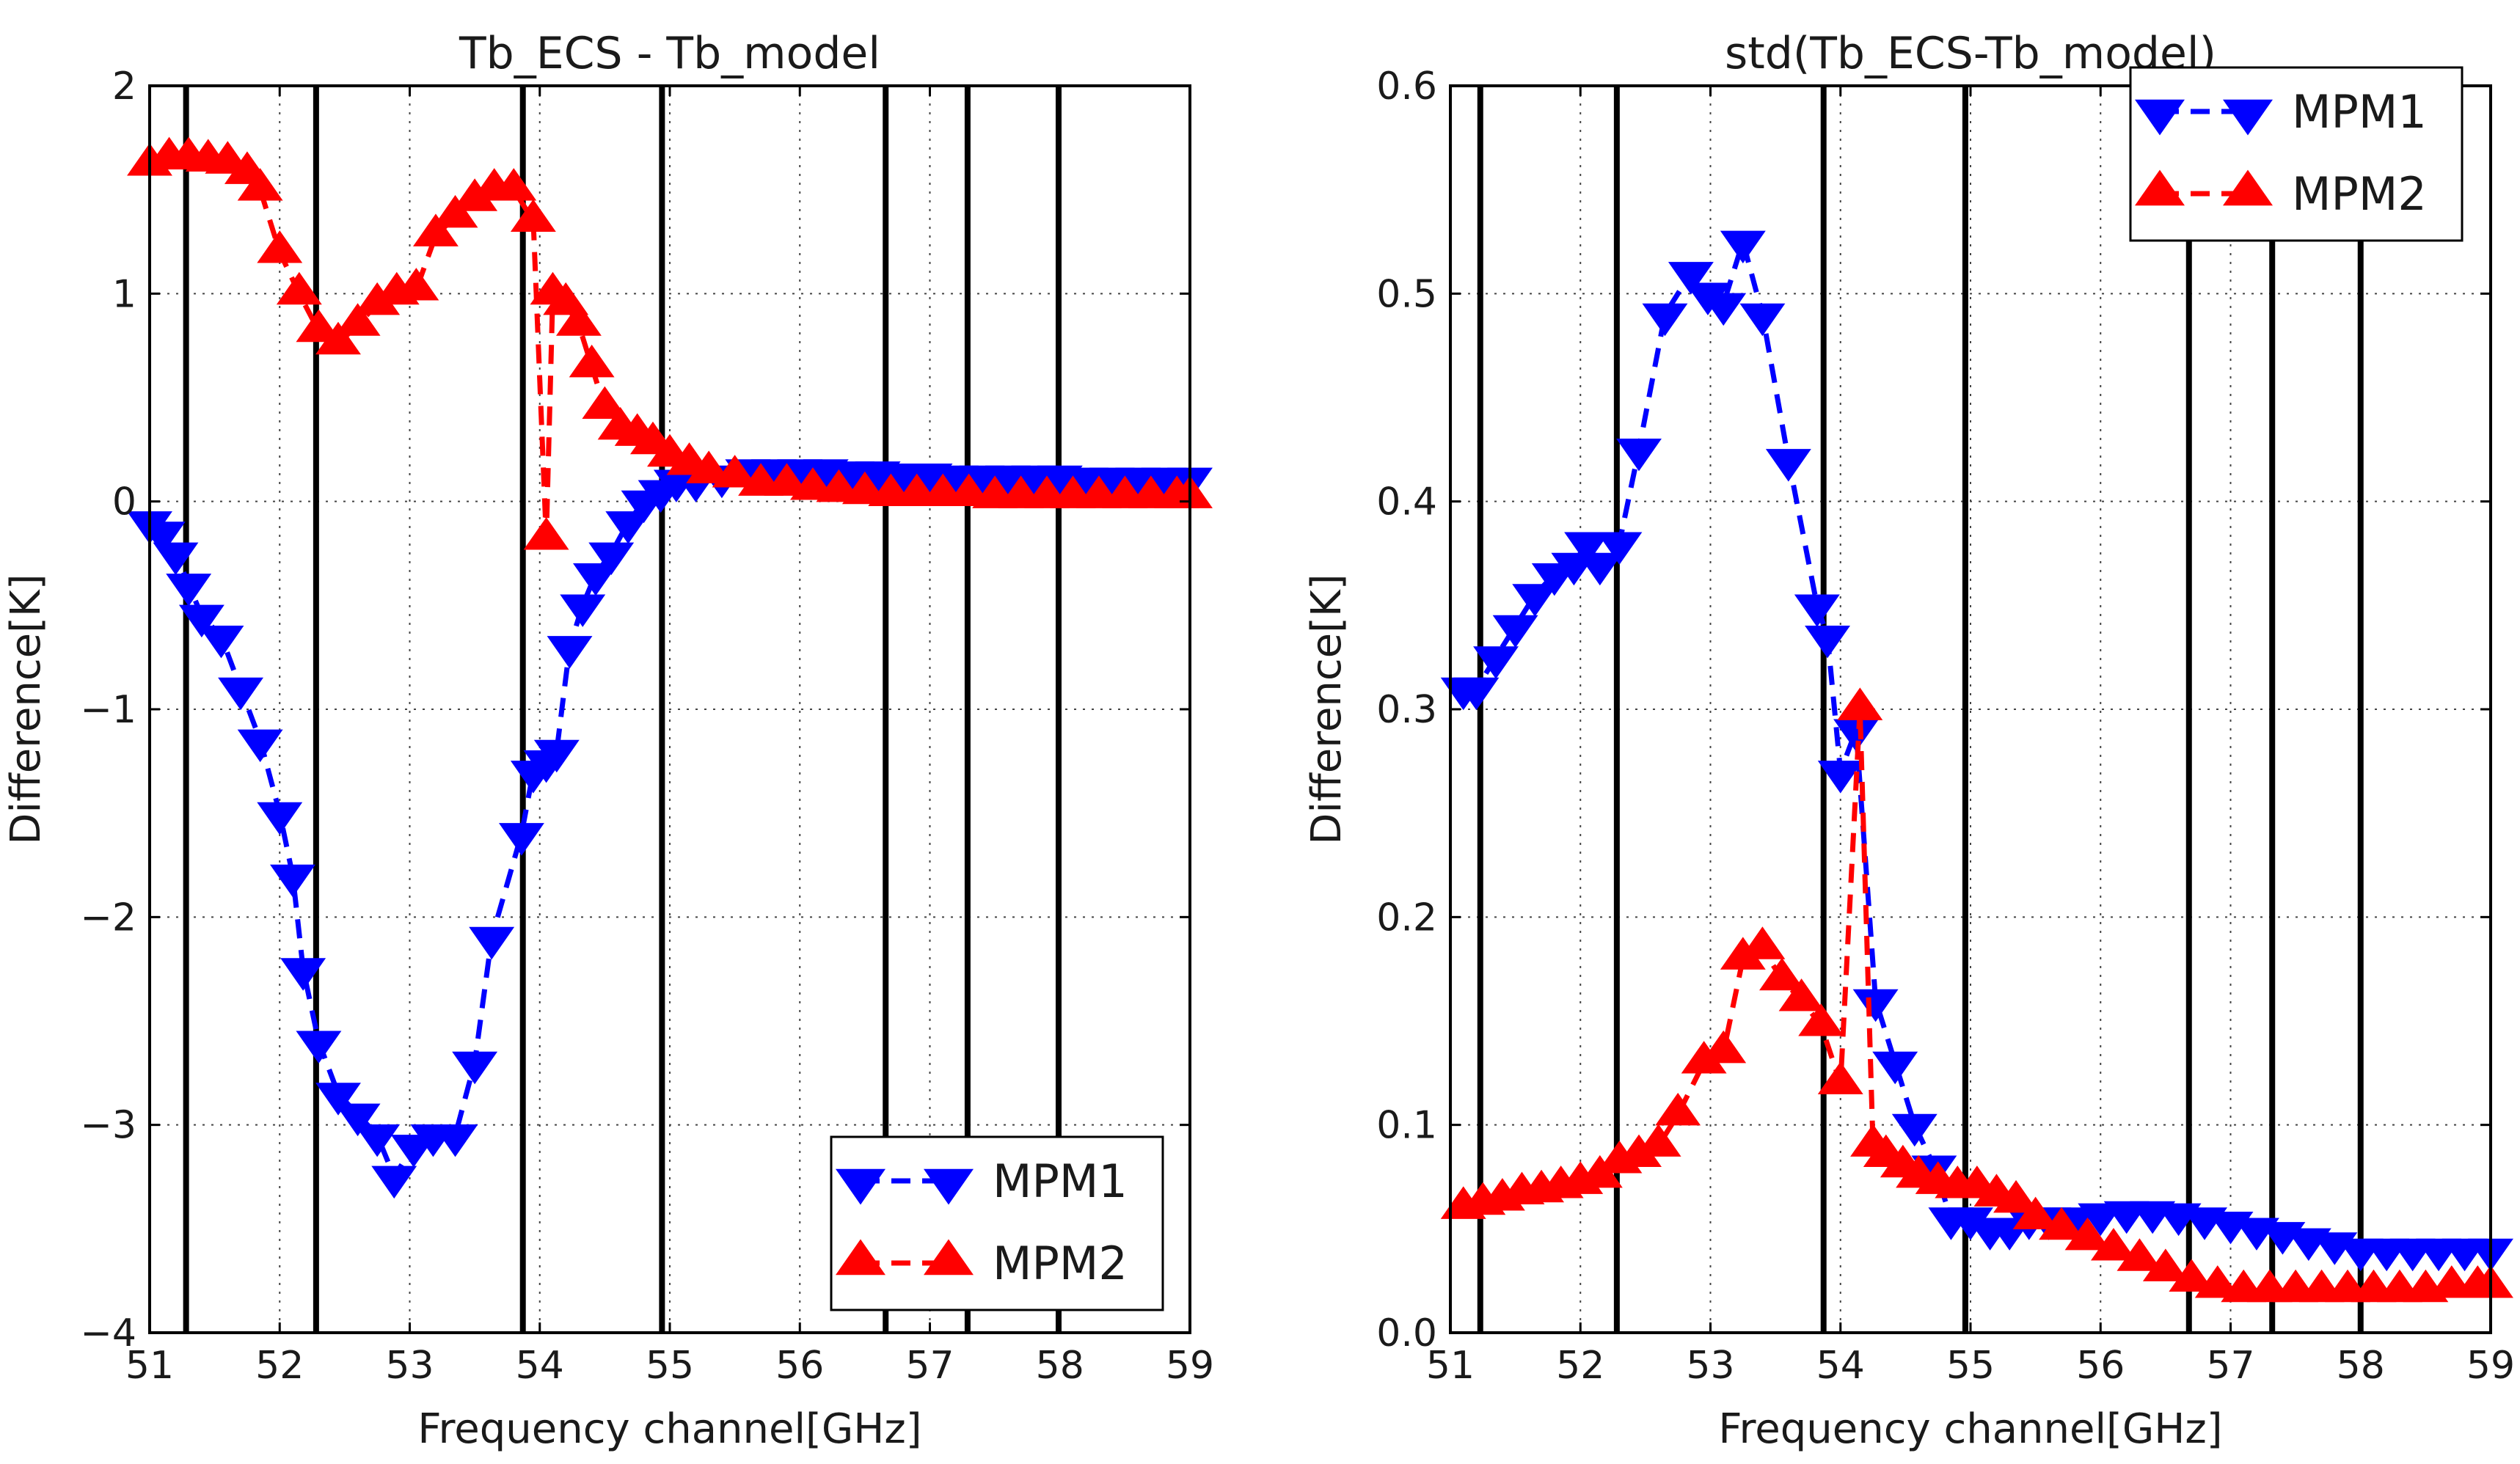  What do you see at coordinates (2490, 1366) in the screenshot?
I see `x-tick-label: 59` at bounding box center [2490, 1366].